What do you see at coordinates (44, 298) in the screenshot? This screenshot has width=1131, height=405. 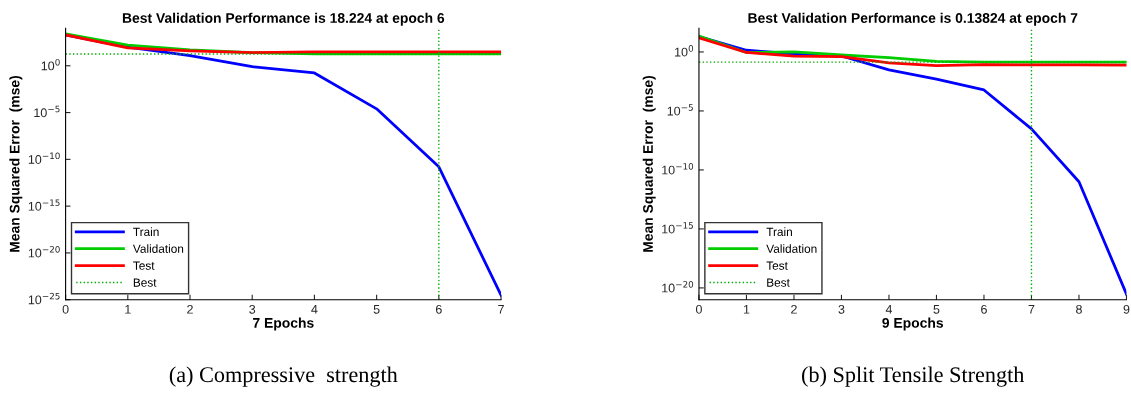 I see `y-tick-label: 10$^{−25}$` at bounding box center [44, 298].